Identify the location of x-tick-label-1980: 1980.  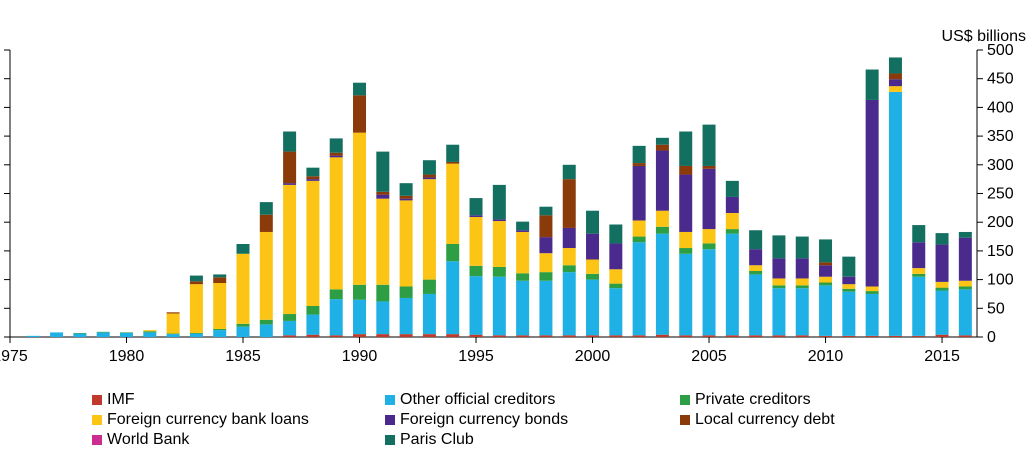
(127, 356).